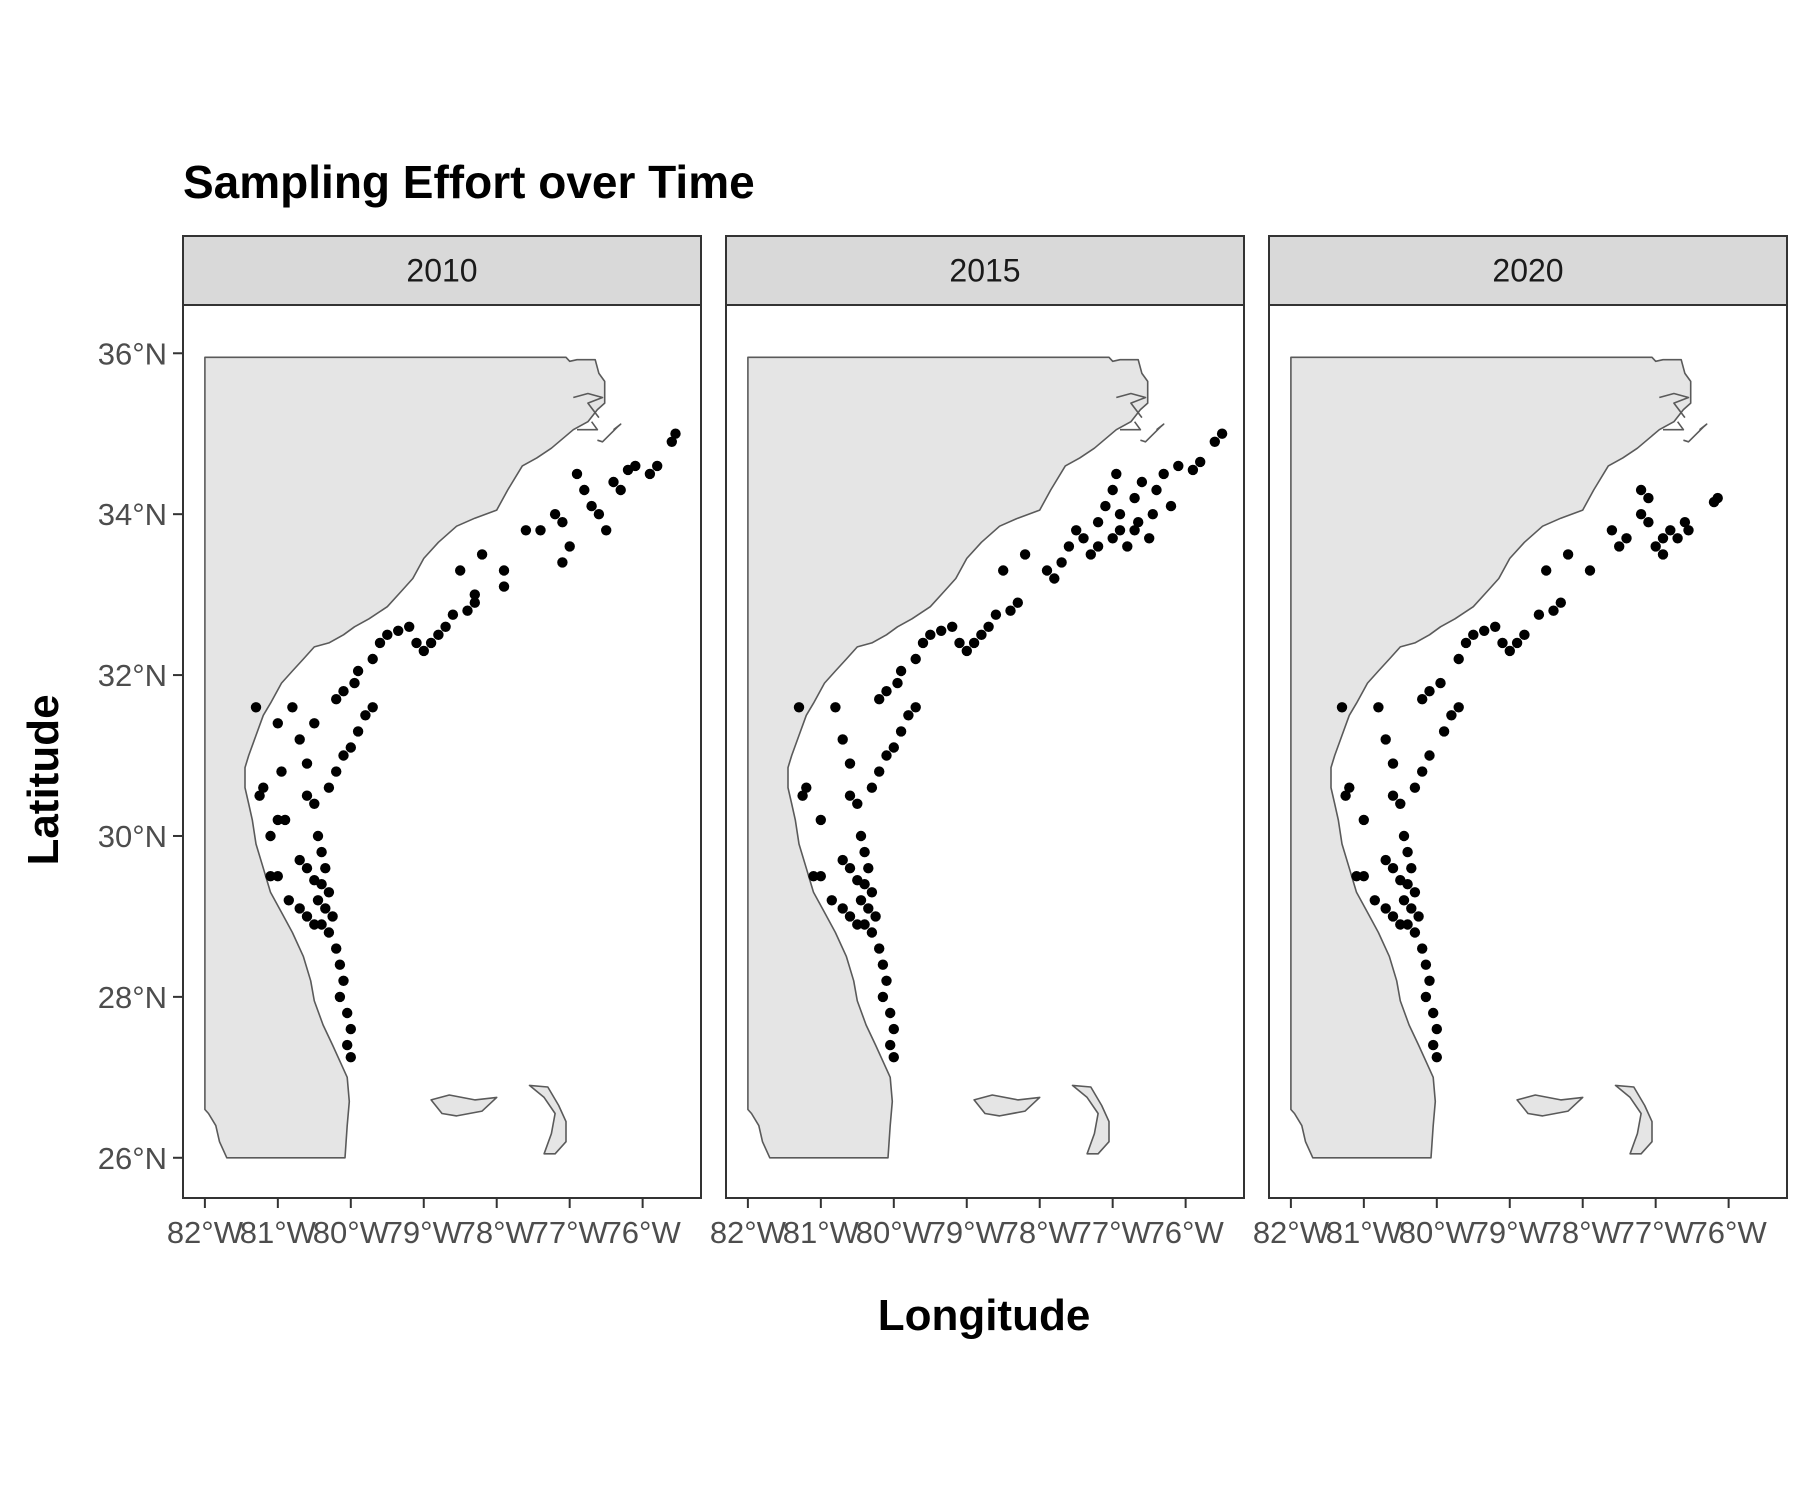 This screenshot has width=1800, height=1500. I want to click on y-axis-title: Latitude, so click(43, 779).